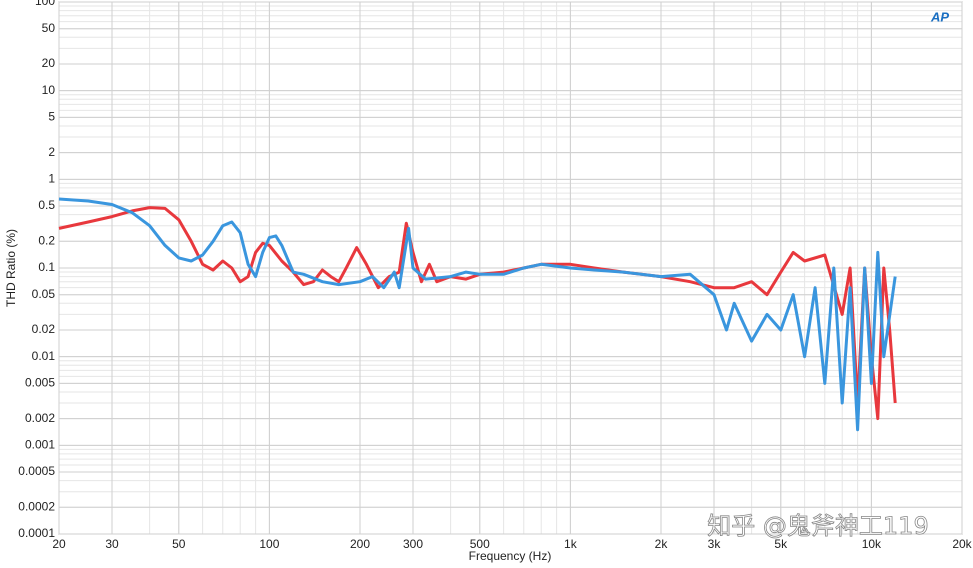 The width and height of the screenshot is (973, 568). Describe the element at coordinates (59, 544) in the screenshot. I see `x-tick-label: 20` at that location.